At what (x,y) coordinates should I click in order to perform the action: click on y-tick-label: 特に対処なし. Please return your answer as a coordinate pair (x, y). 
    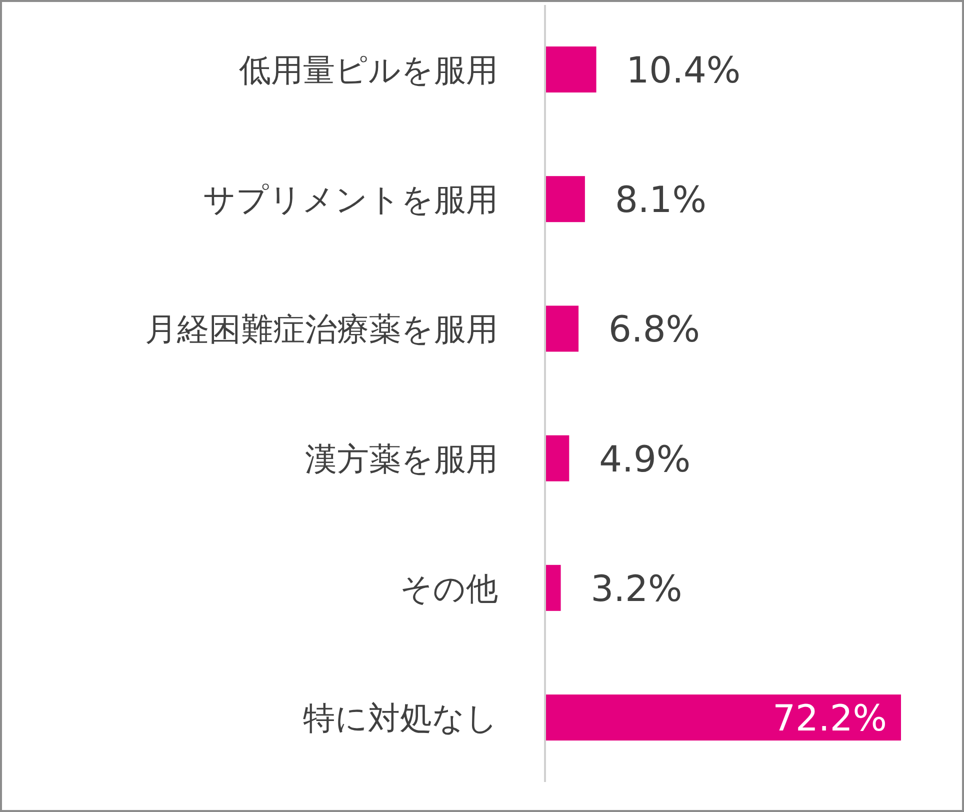
    Looking at the image, I should click on (400, 718).